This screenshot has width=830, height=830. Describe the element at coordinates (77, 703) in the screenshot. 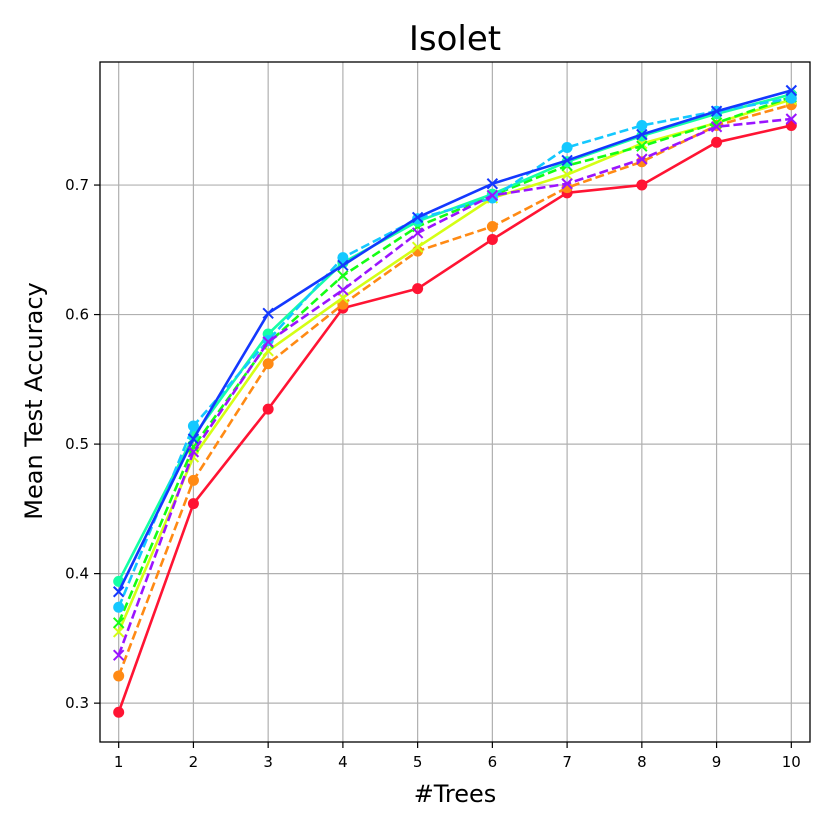

I see `y-tick-label: 0.3` at that location.